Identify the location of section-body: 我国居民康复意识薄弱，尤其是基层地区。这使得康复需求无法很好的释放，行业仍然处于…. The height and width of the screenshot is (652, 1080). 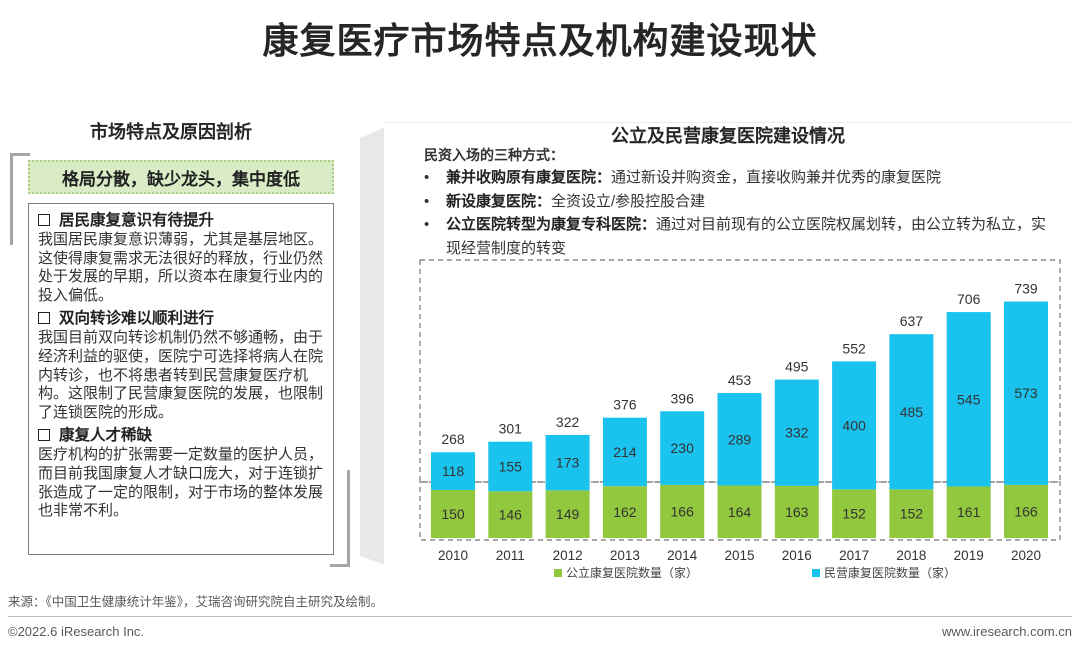
(181, 267).